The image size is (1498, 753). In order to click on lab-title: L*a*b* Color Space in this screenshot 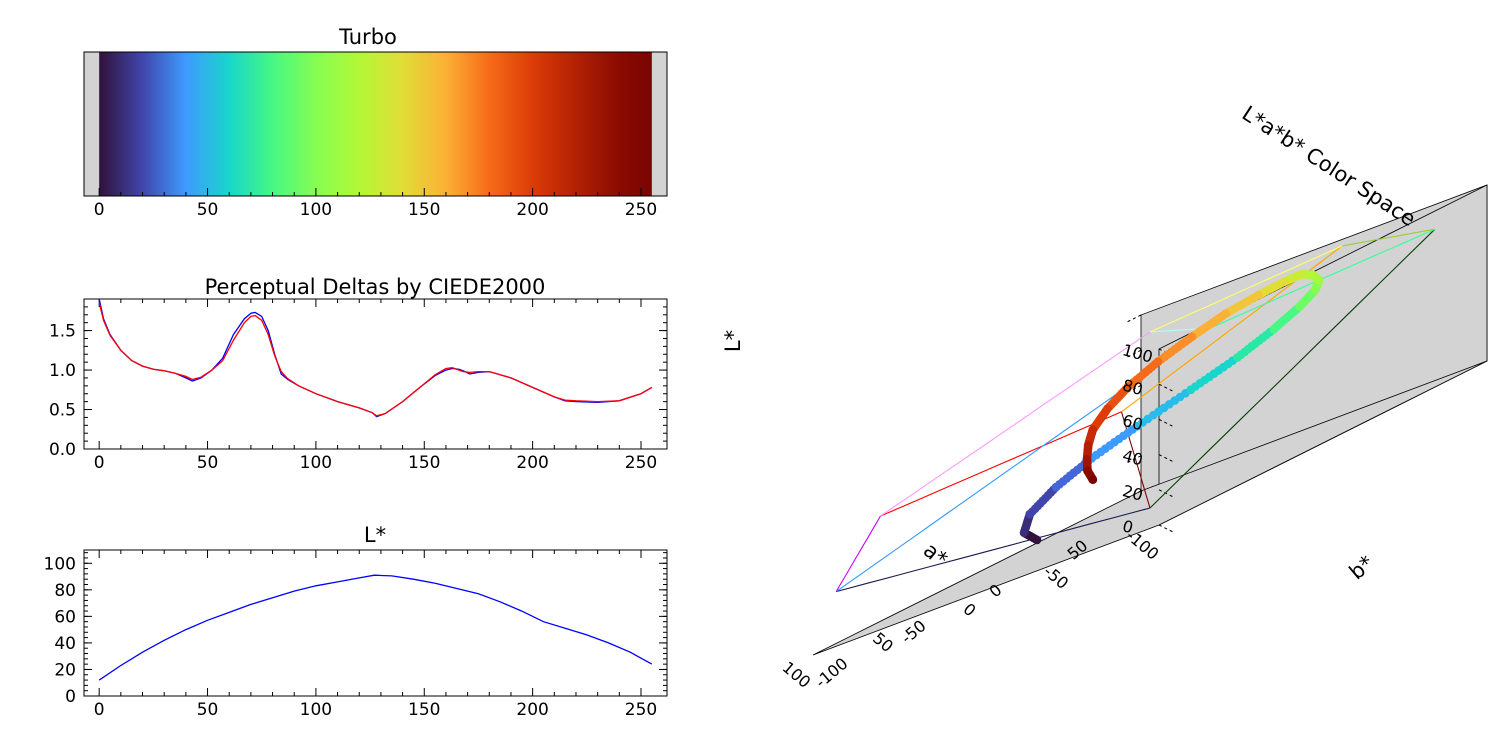, I will do `click(1329, 166)`.